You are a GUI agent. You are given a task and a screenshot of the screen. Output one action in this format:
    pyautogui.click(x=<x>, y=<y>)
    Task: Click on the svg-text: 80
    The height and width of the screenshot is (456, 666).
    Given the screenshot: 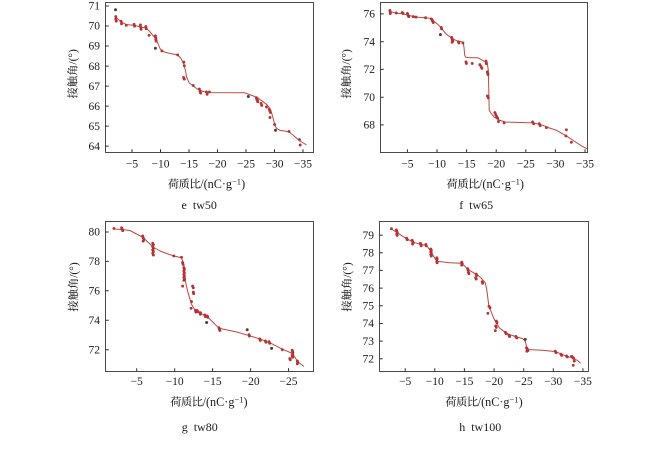 What is the action you would take?
    pyautogui.click(x=95, y=233)
    